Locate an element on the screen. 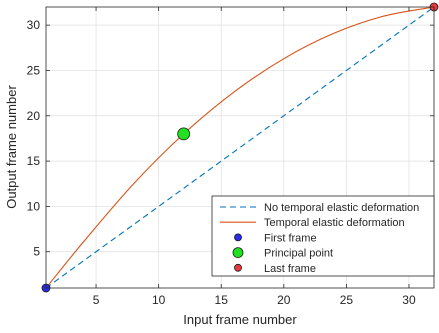  x-tick-label: 20 is located at coordinates (284, 300).